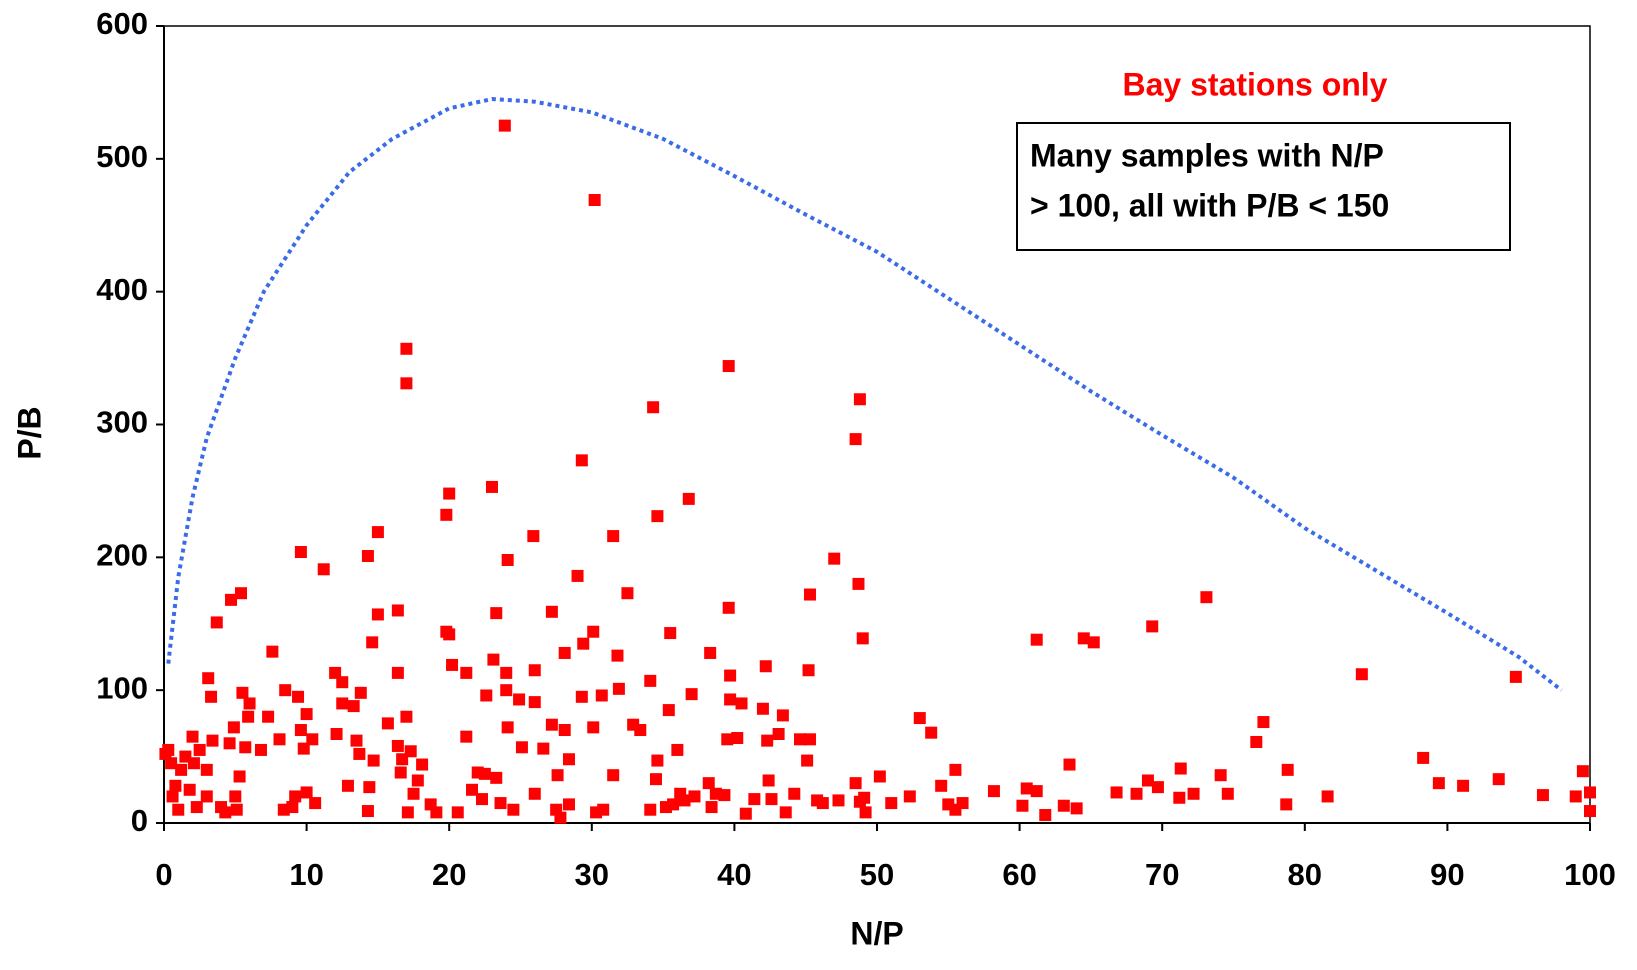  What do you see at coordinates (877, 874) in the screenshot?
I see `x-tick-label: 50` at bounding box center [877, 874].